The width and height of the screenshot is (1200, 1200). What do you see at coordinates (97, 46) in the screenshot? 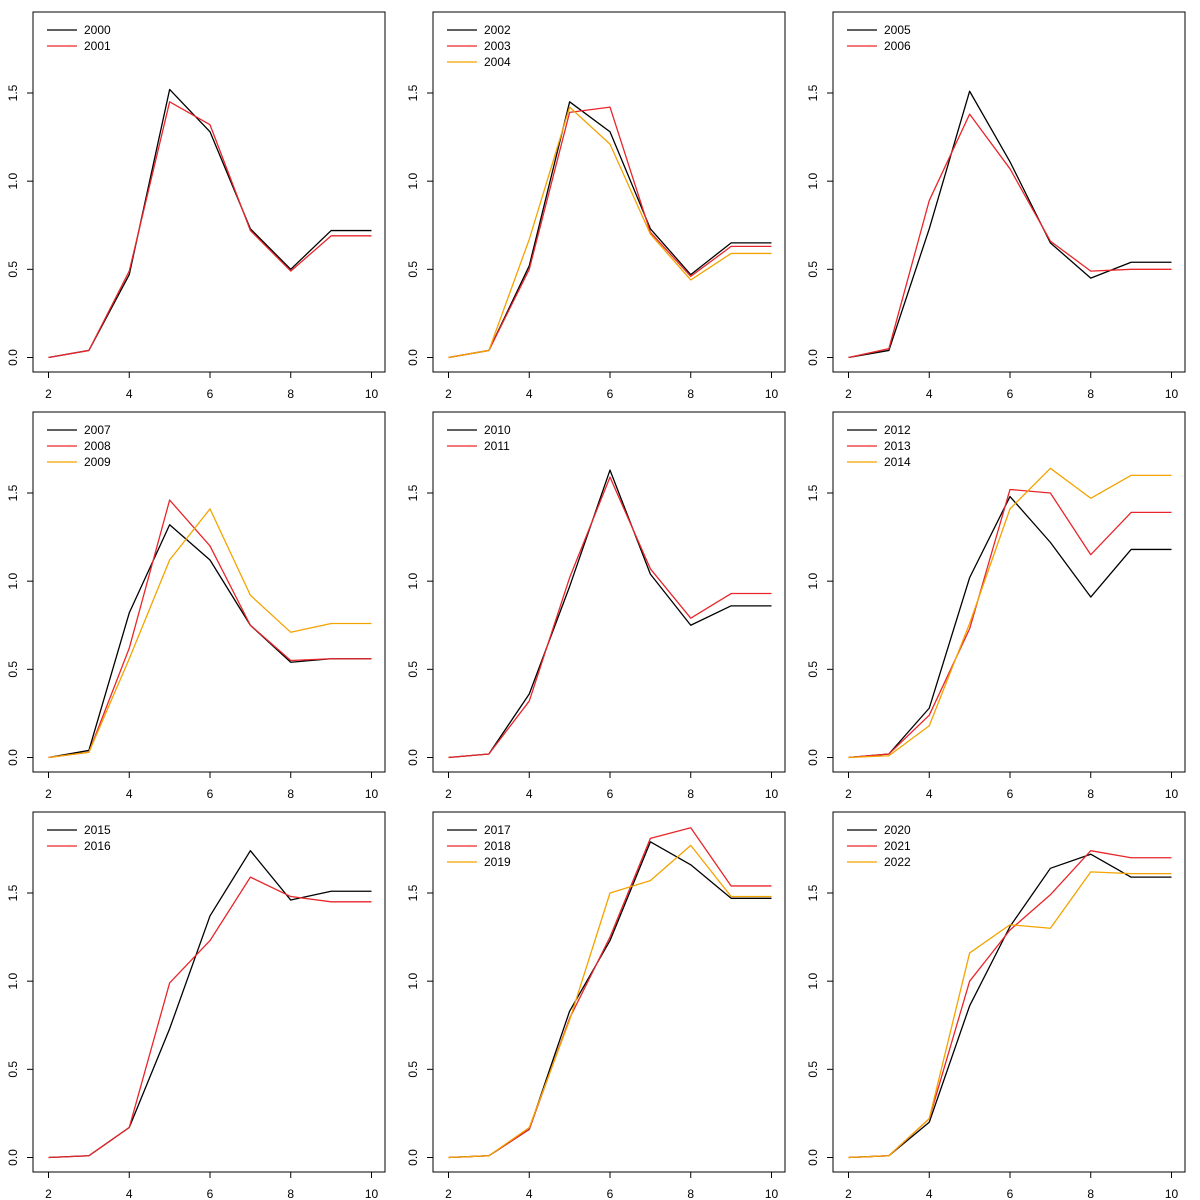
I see `legend-label: 2001` at bounding box center [97, 46].